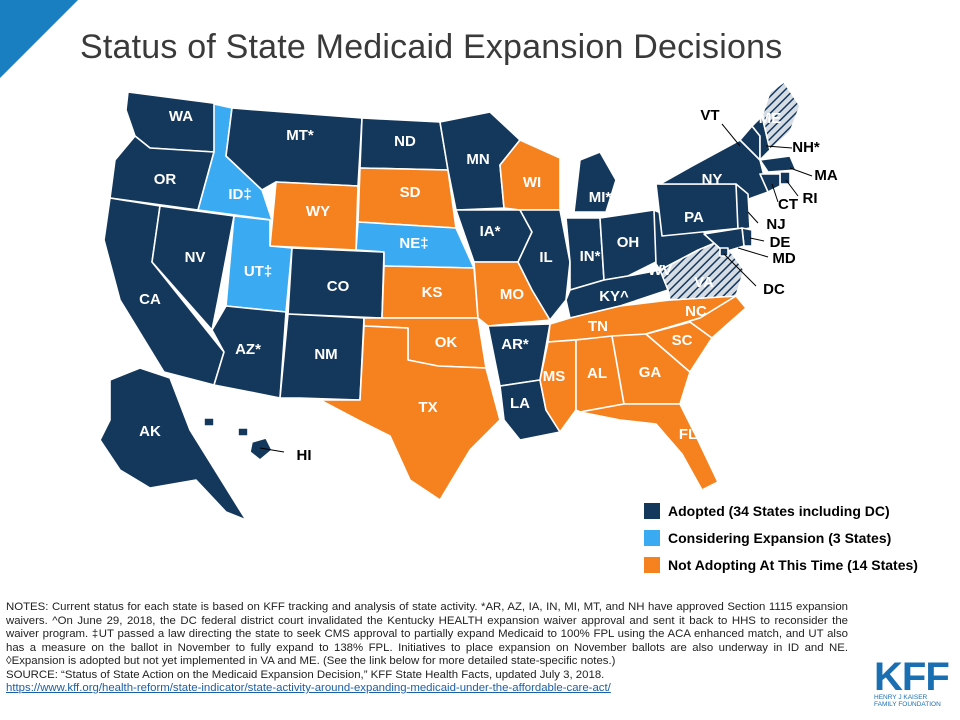 This screenshot has height=720, width=960. Describe the element at coordinates (801, 172) in the screenshot. I see `leader-line-ma` at that location.